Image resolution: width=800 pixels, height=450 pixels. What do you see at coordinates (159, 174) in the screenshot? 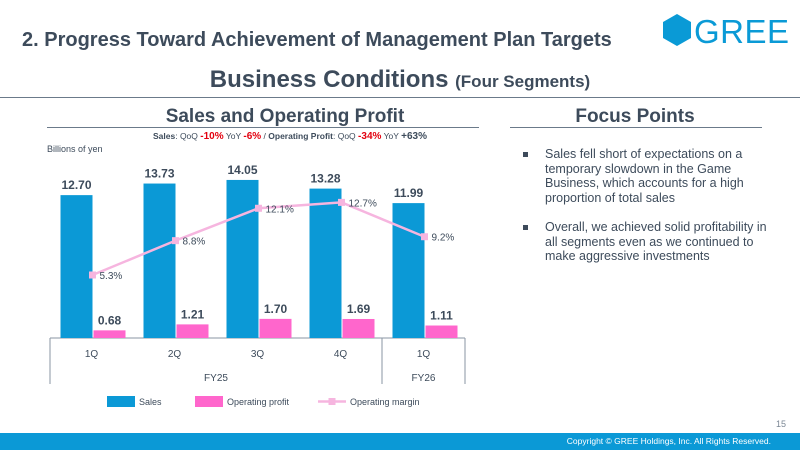
I see `sales-value-label: 13.73` at bounding box center [159, 174].